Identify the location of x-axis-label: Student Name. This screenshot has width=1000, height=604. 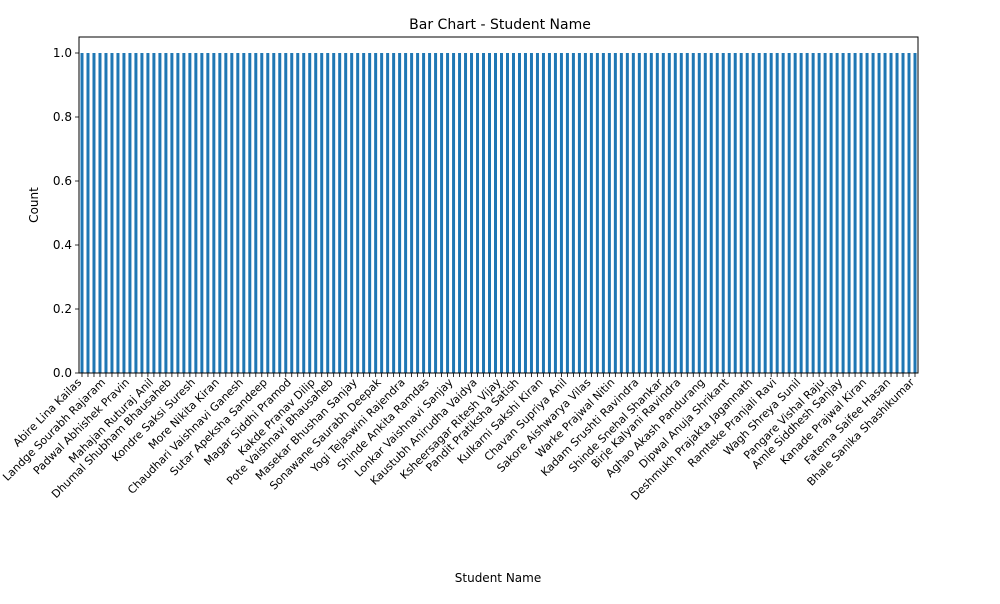
(498, 578).